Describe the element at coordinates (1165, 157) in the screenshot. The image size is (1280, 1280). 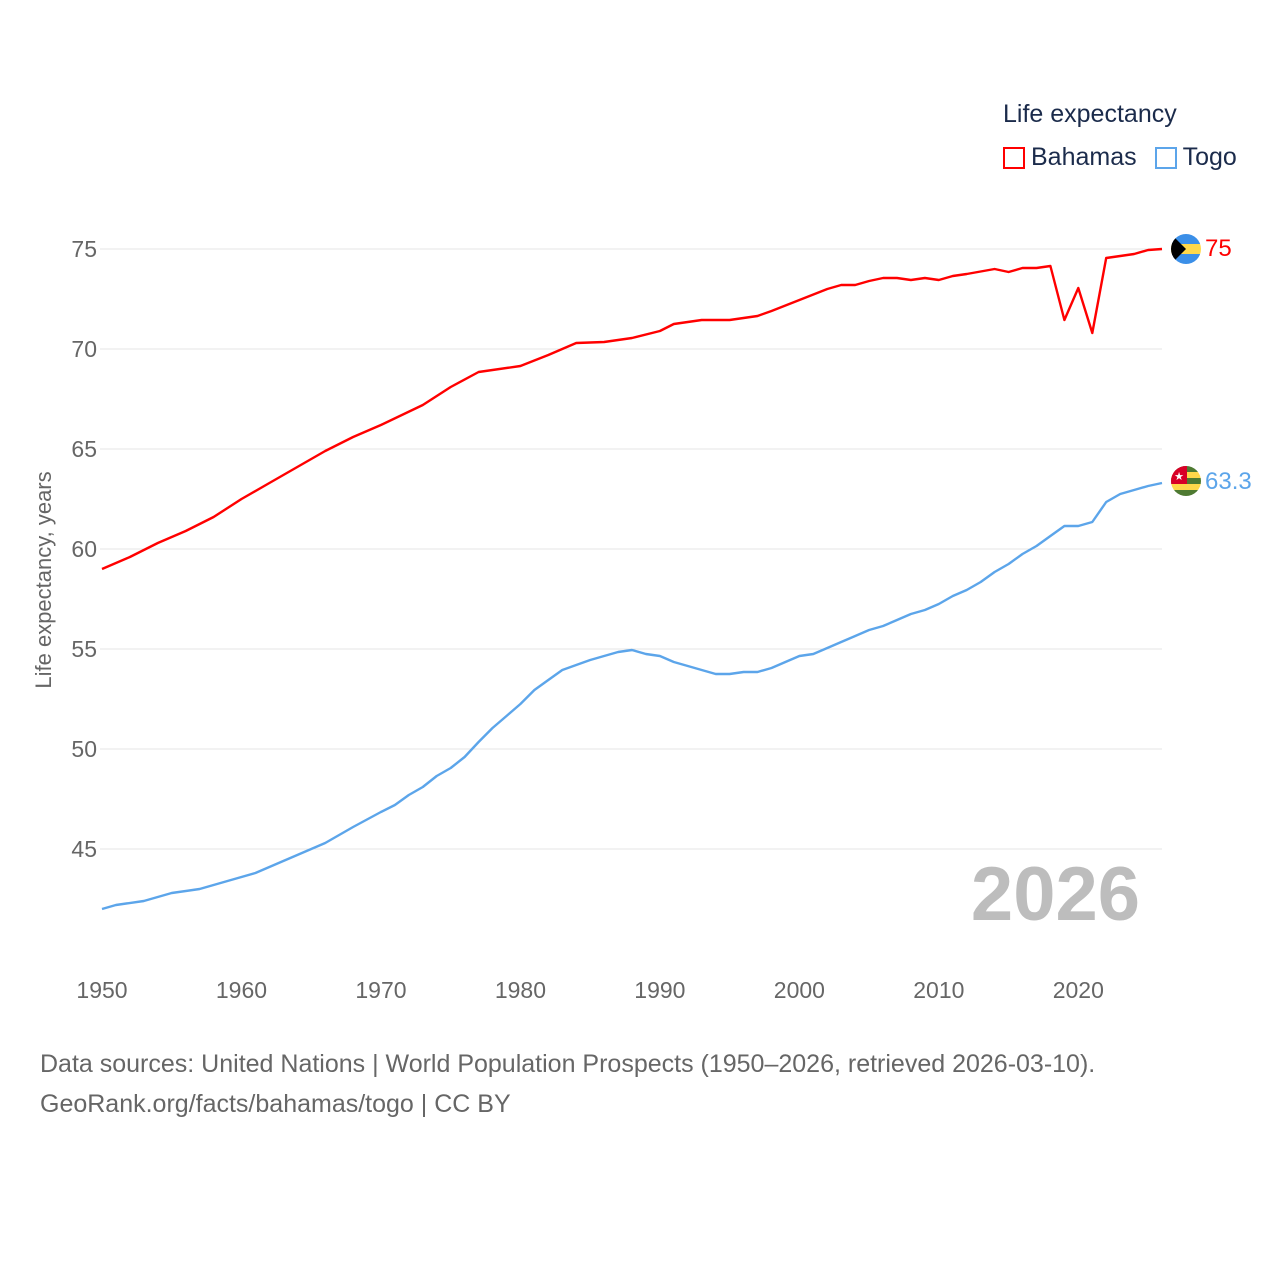
I see `legend-swatch-togo` at that location.